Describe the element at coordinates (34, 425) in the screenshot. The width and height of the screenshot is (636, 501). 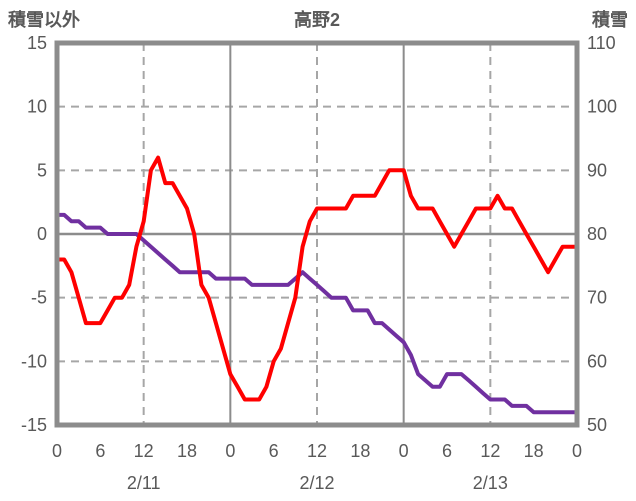
I see `y-left-tick-label: -15` at that location.